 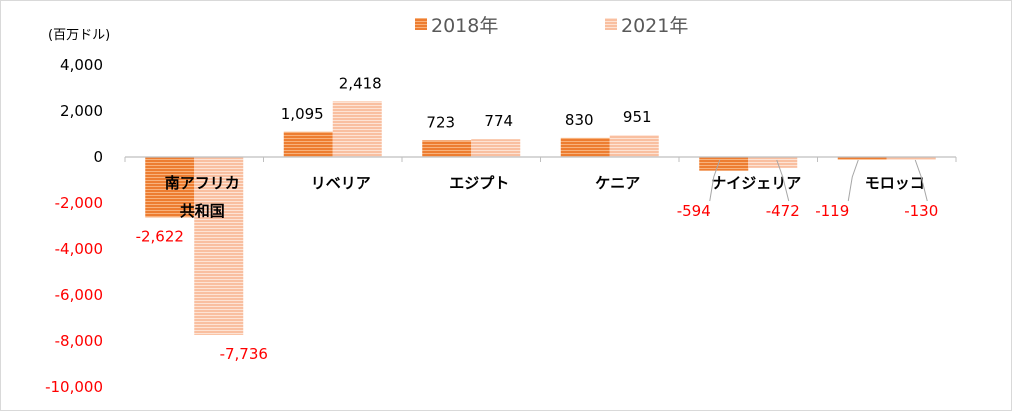 What do you see at coordinates (479, 183) in the screenshot?
I see `category-label: エジプト` at bounding box center [479, 183].